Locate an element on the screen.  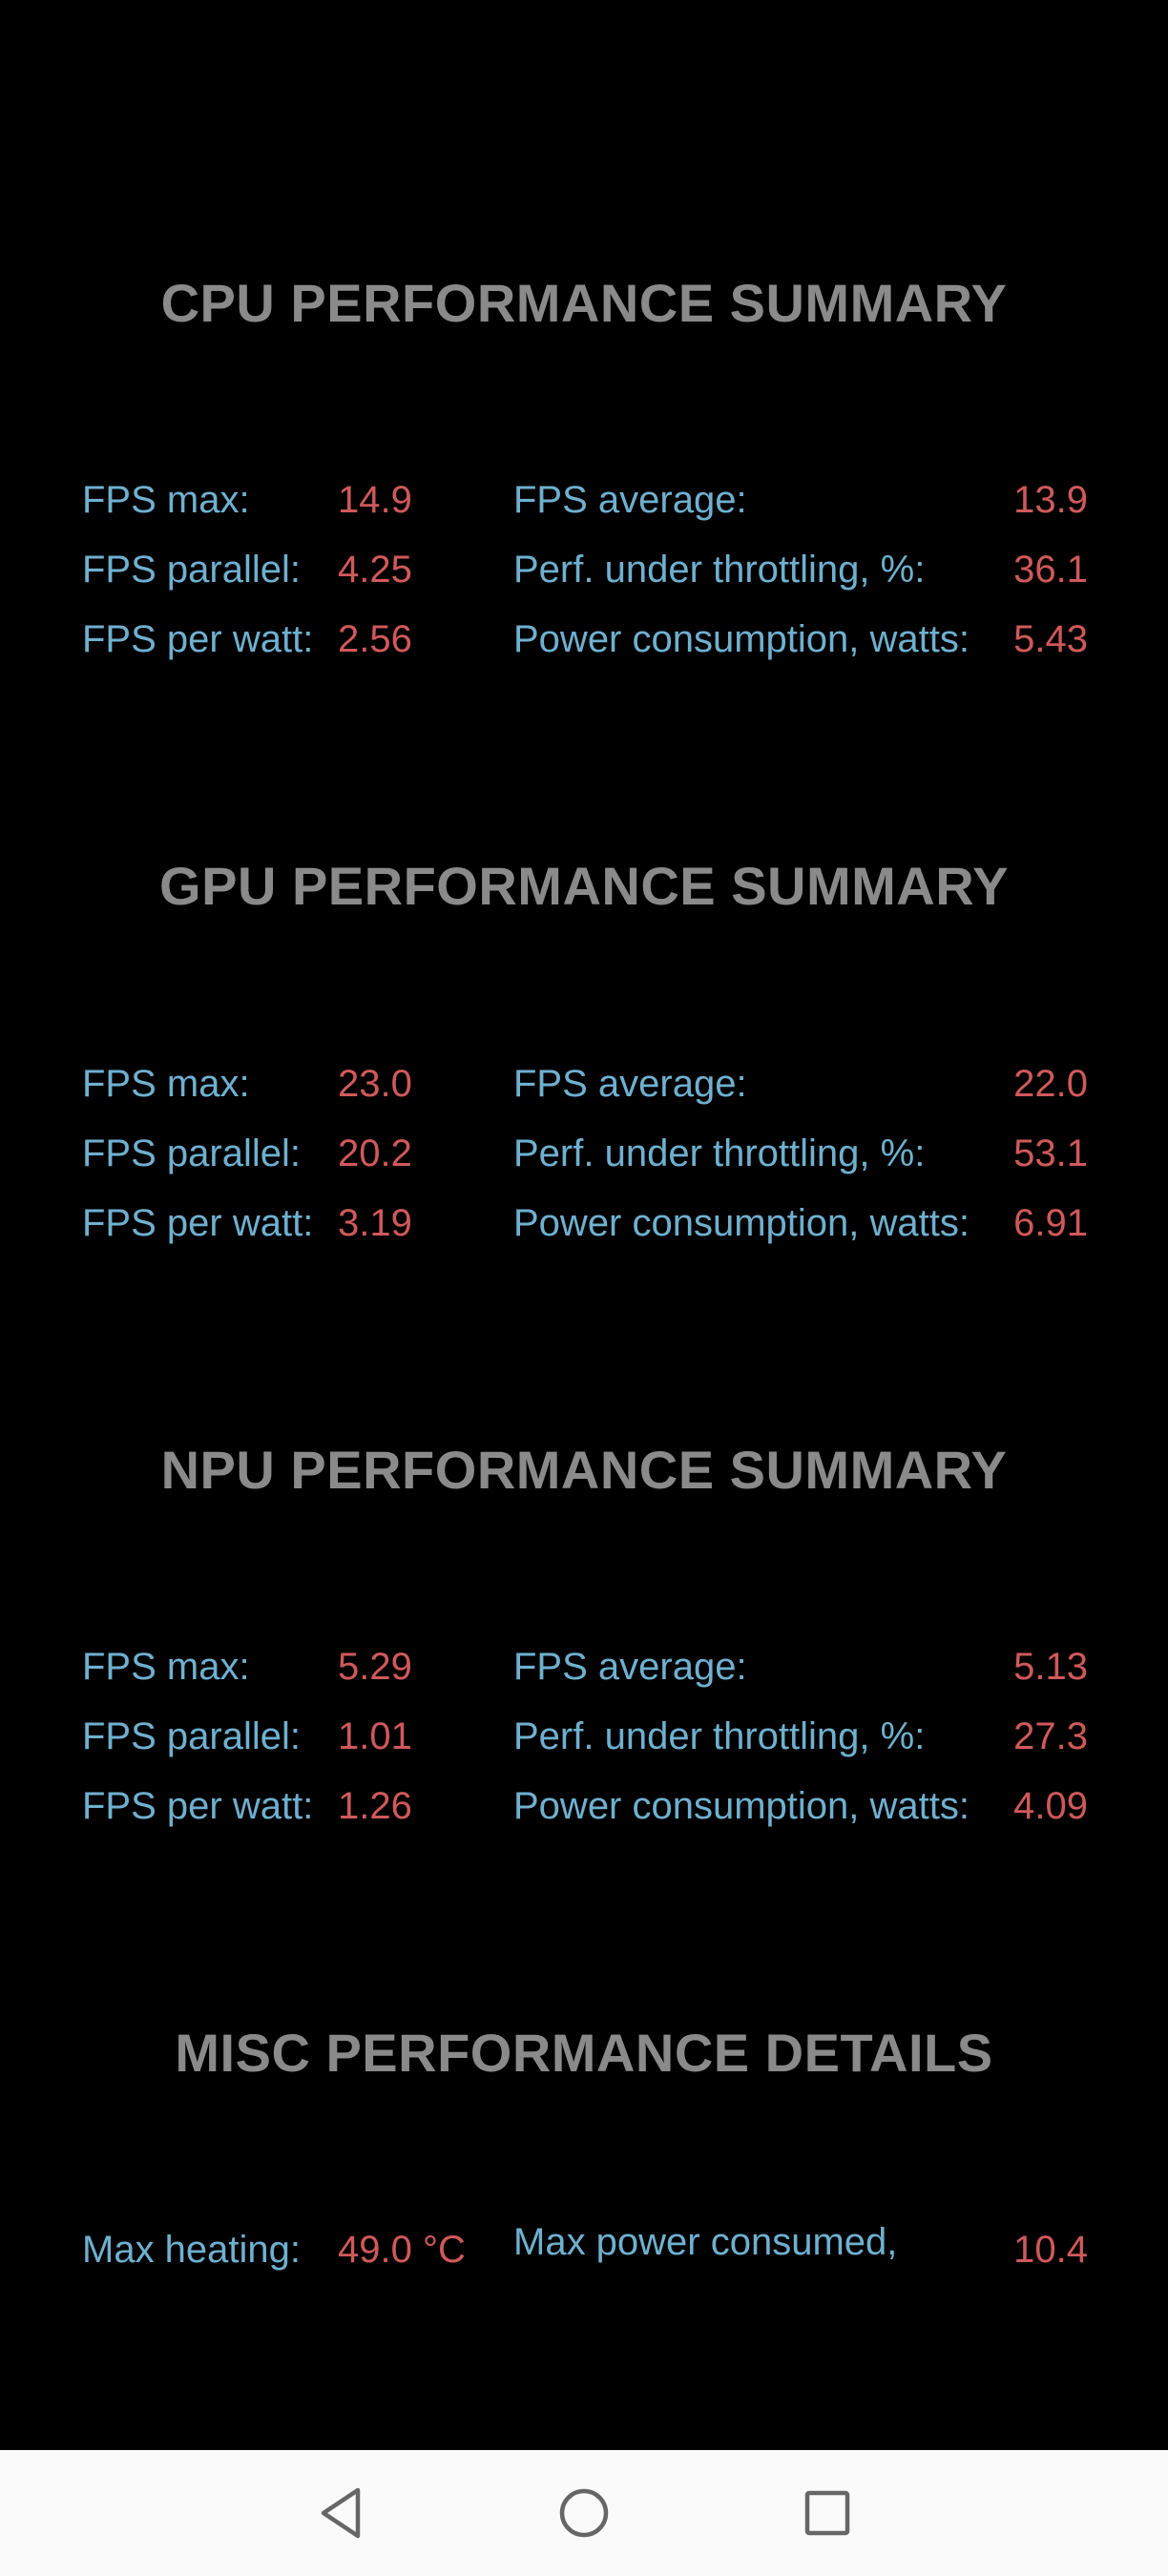
gpu-perf-throttling-value: 53.1 is located at coordinates (1050, 1153).